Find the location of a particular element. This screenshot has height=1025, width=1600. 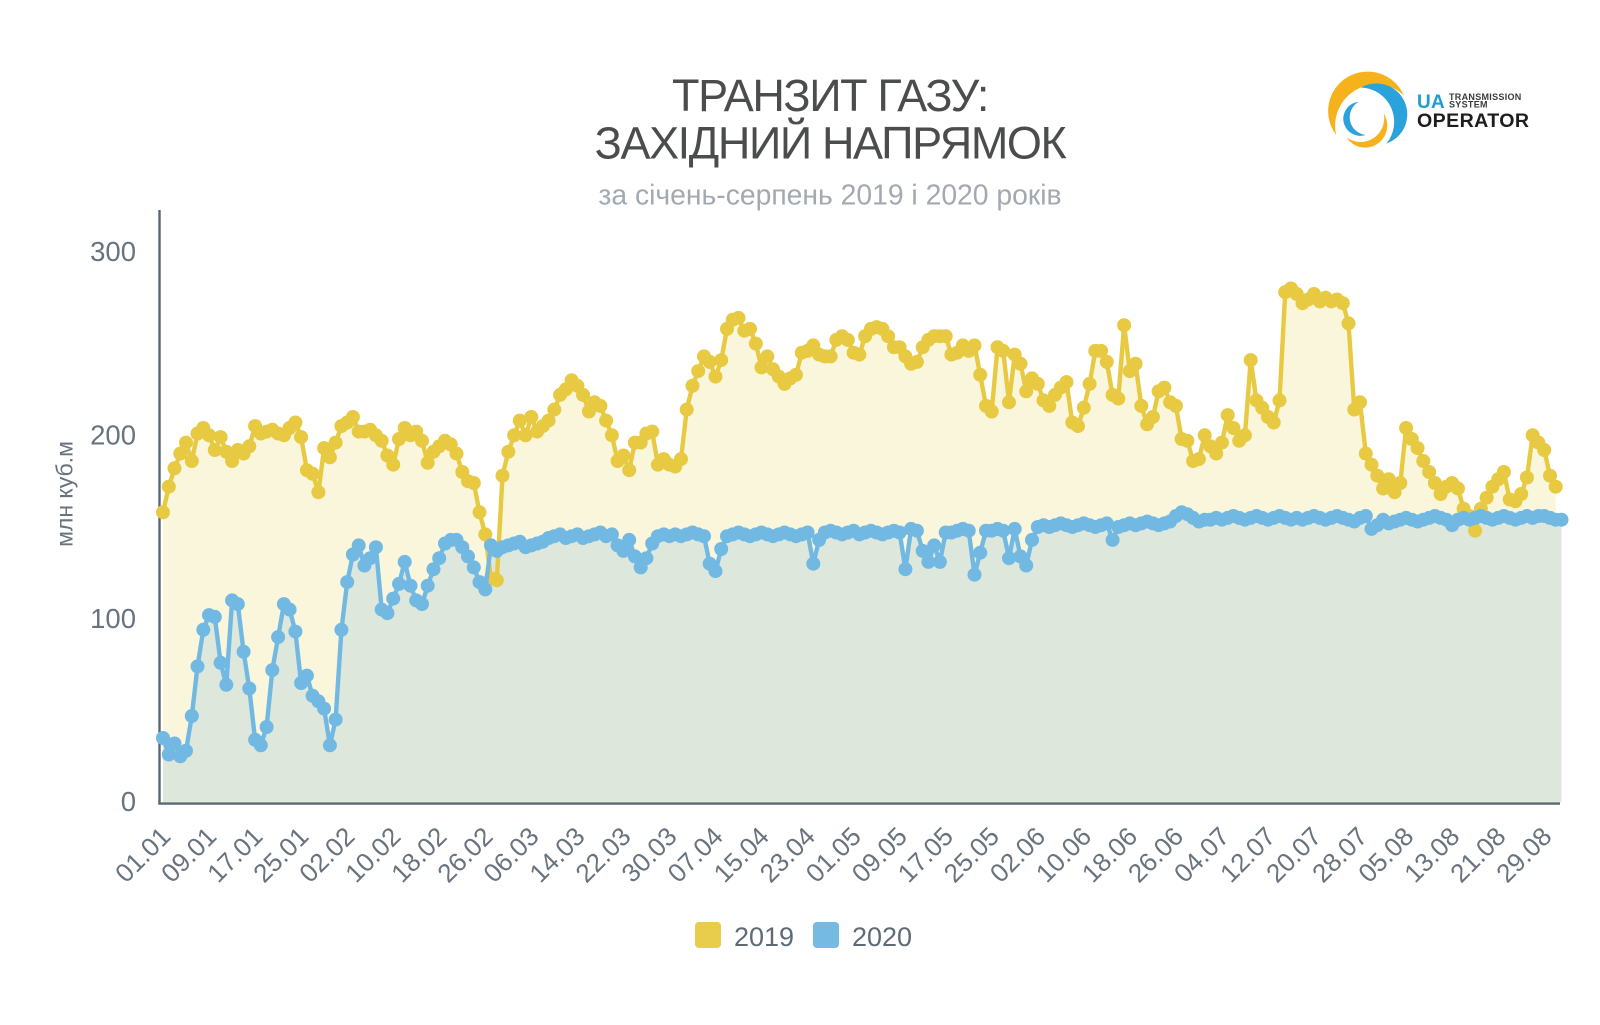

svg-text: 0 is located at coordinates (128, 801).